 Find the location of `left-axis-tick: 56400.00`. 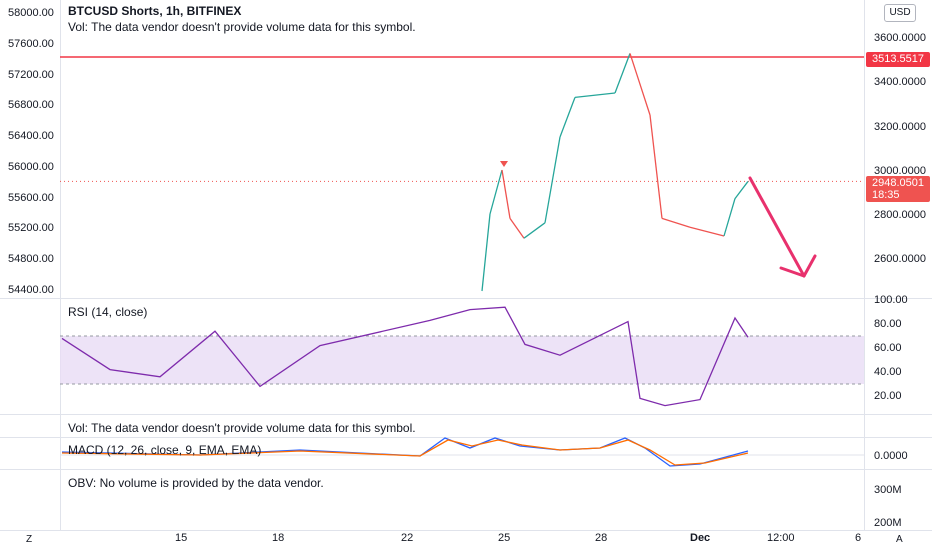

left-axis-tick: 56400.00 is located at coordinates (31, 136).